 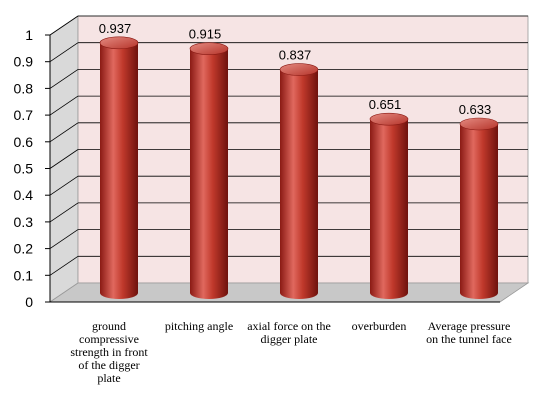 I want to click on y-tick-label: 0.4, so click(x=24, y=195).